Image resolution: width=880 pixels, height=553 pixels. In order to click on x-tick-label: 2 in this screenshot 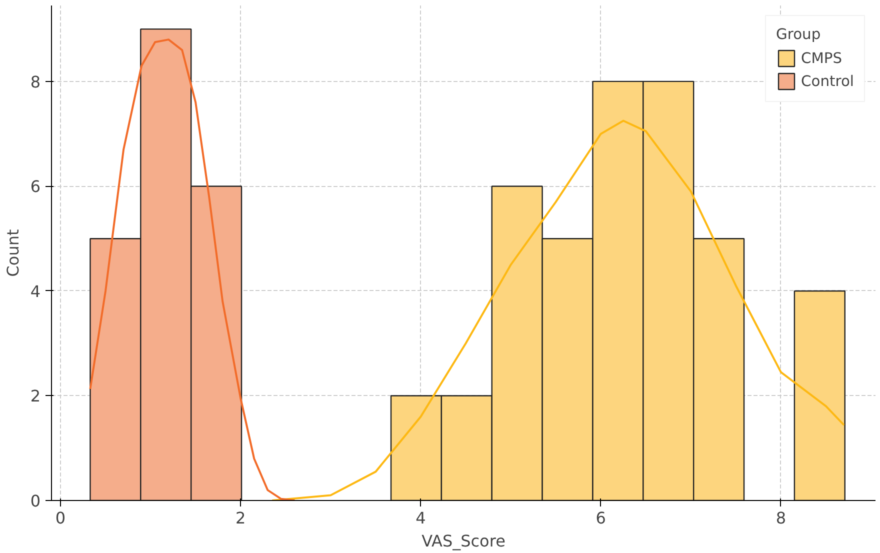, I will do `click(241, 518)`.